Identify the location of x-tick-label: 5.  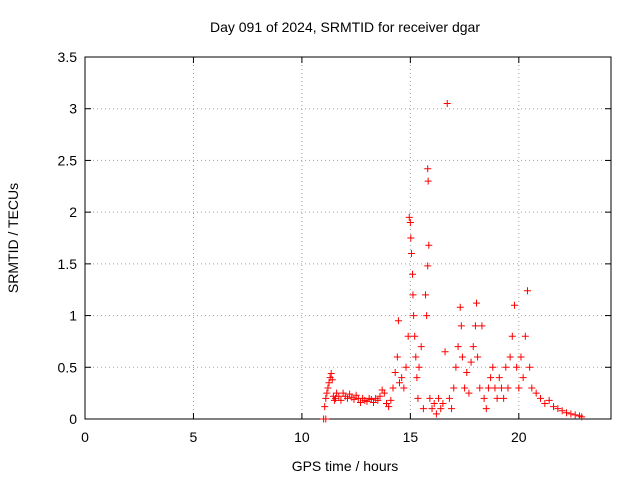
(194, 437).